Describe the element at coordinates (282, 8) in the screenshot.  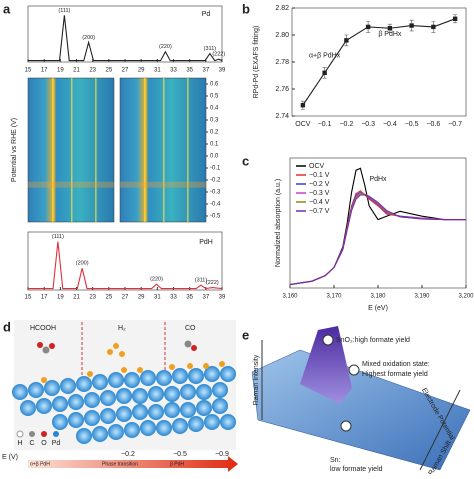
I see `y-tick-label: 2.82` at that location.